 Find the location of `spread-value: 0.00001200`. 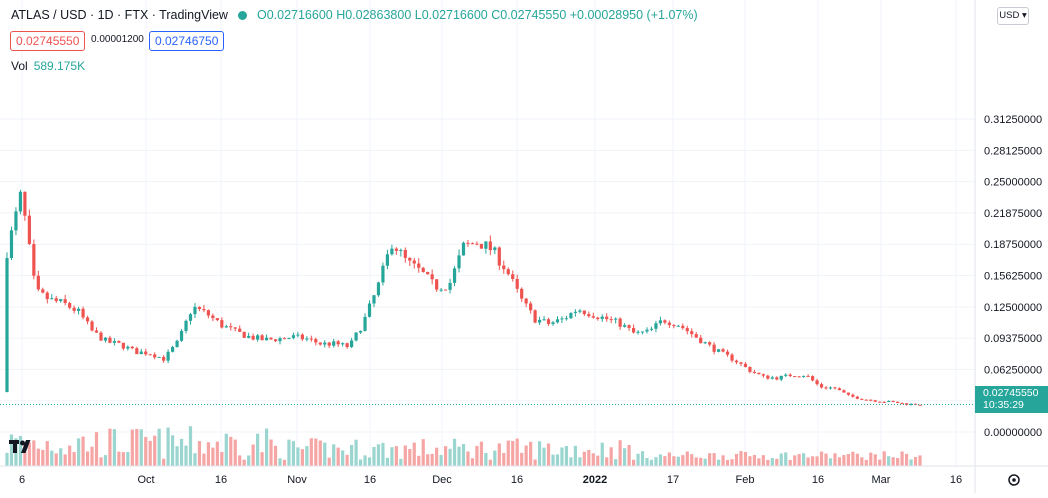

spread-value: 0.00001200 is located at coordinates (117, 39).